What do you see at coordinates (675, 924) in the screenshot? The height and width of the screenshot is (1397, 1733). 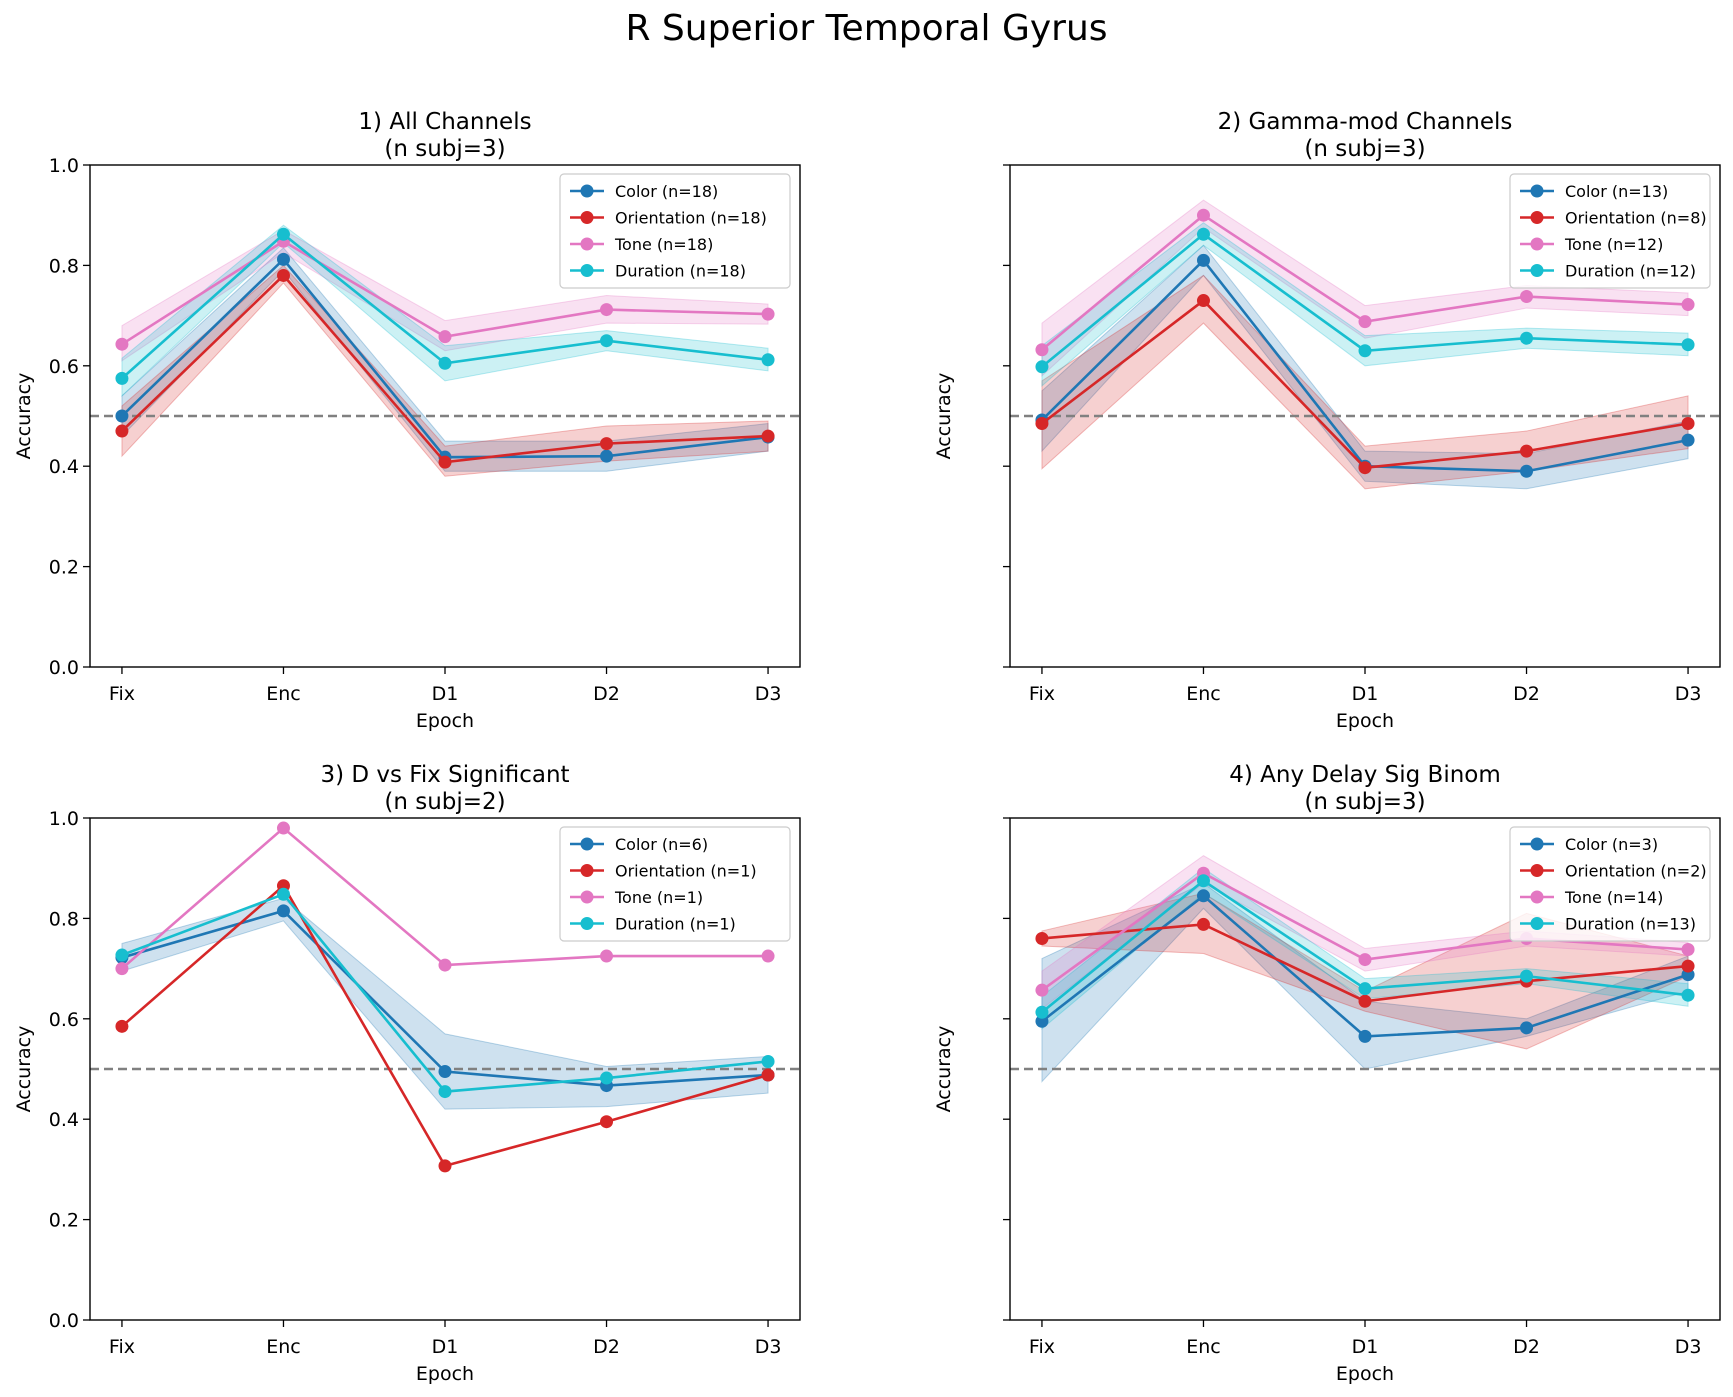 I see `legend-entry-duration: Duration (n=1)` at bounding box center [675, 924].